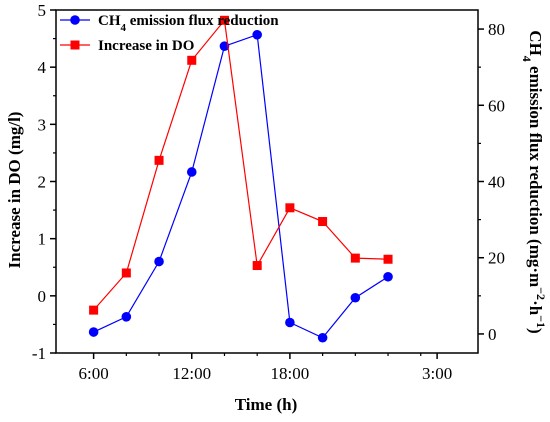 Image resolution: width=550 pixels, height=422 pixels. Describe the element at coordinates (94, 373) in the screenshot. I see `x-tick-label: 6:00` at that location.